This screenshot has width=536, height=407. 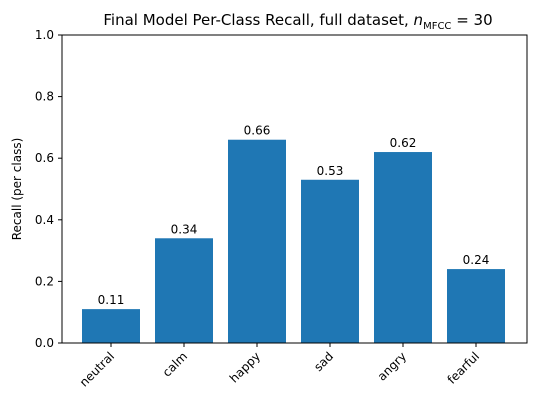 What do you see at coordinates (476, 306) in the screenshot?
I see `bar-fearful` at bounding box center [476, 306].